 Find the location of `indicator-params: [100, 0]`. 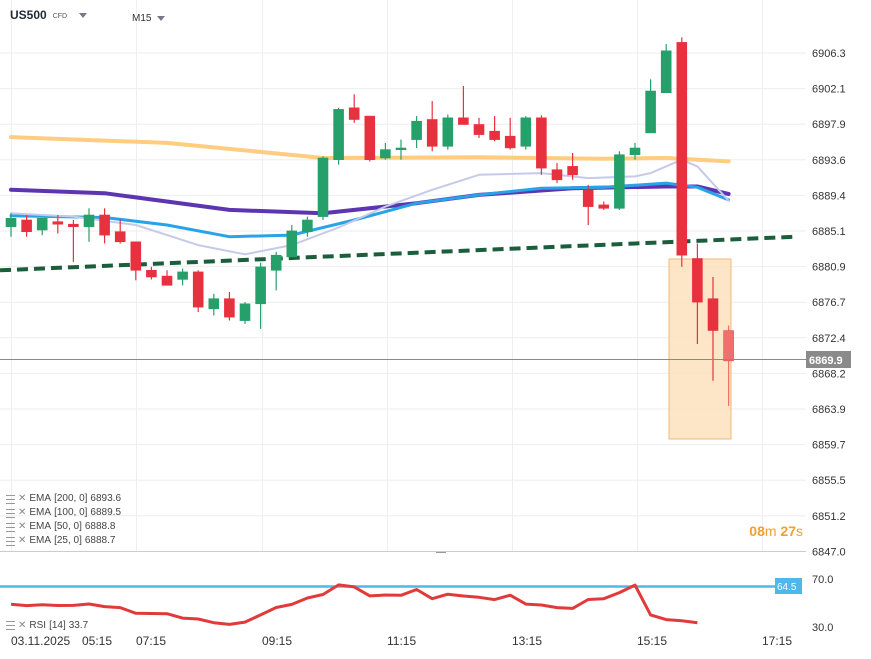

indicator-params: [100, 0] is located at coordinates (71, 512).